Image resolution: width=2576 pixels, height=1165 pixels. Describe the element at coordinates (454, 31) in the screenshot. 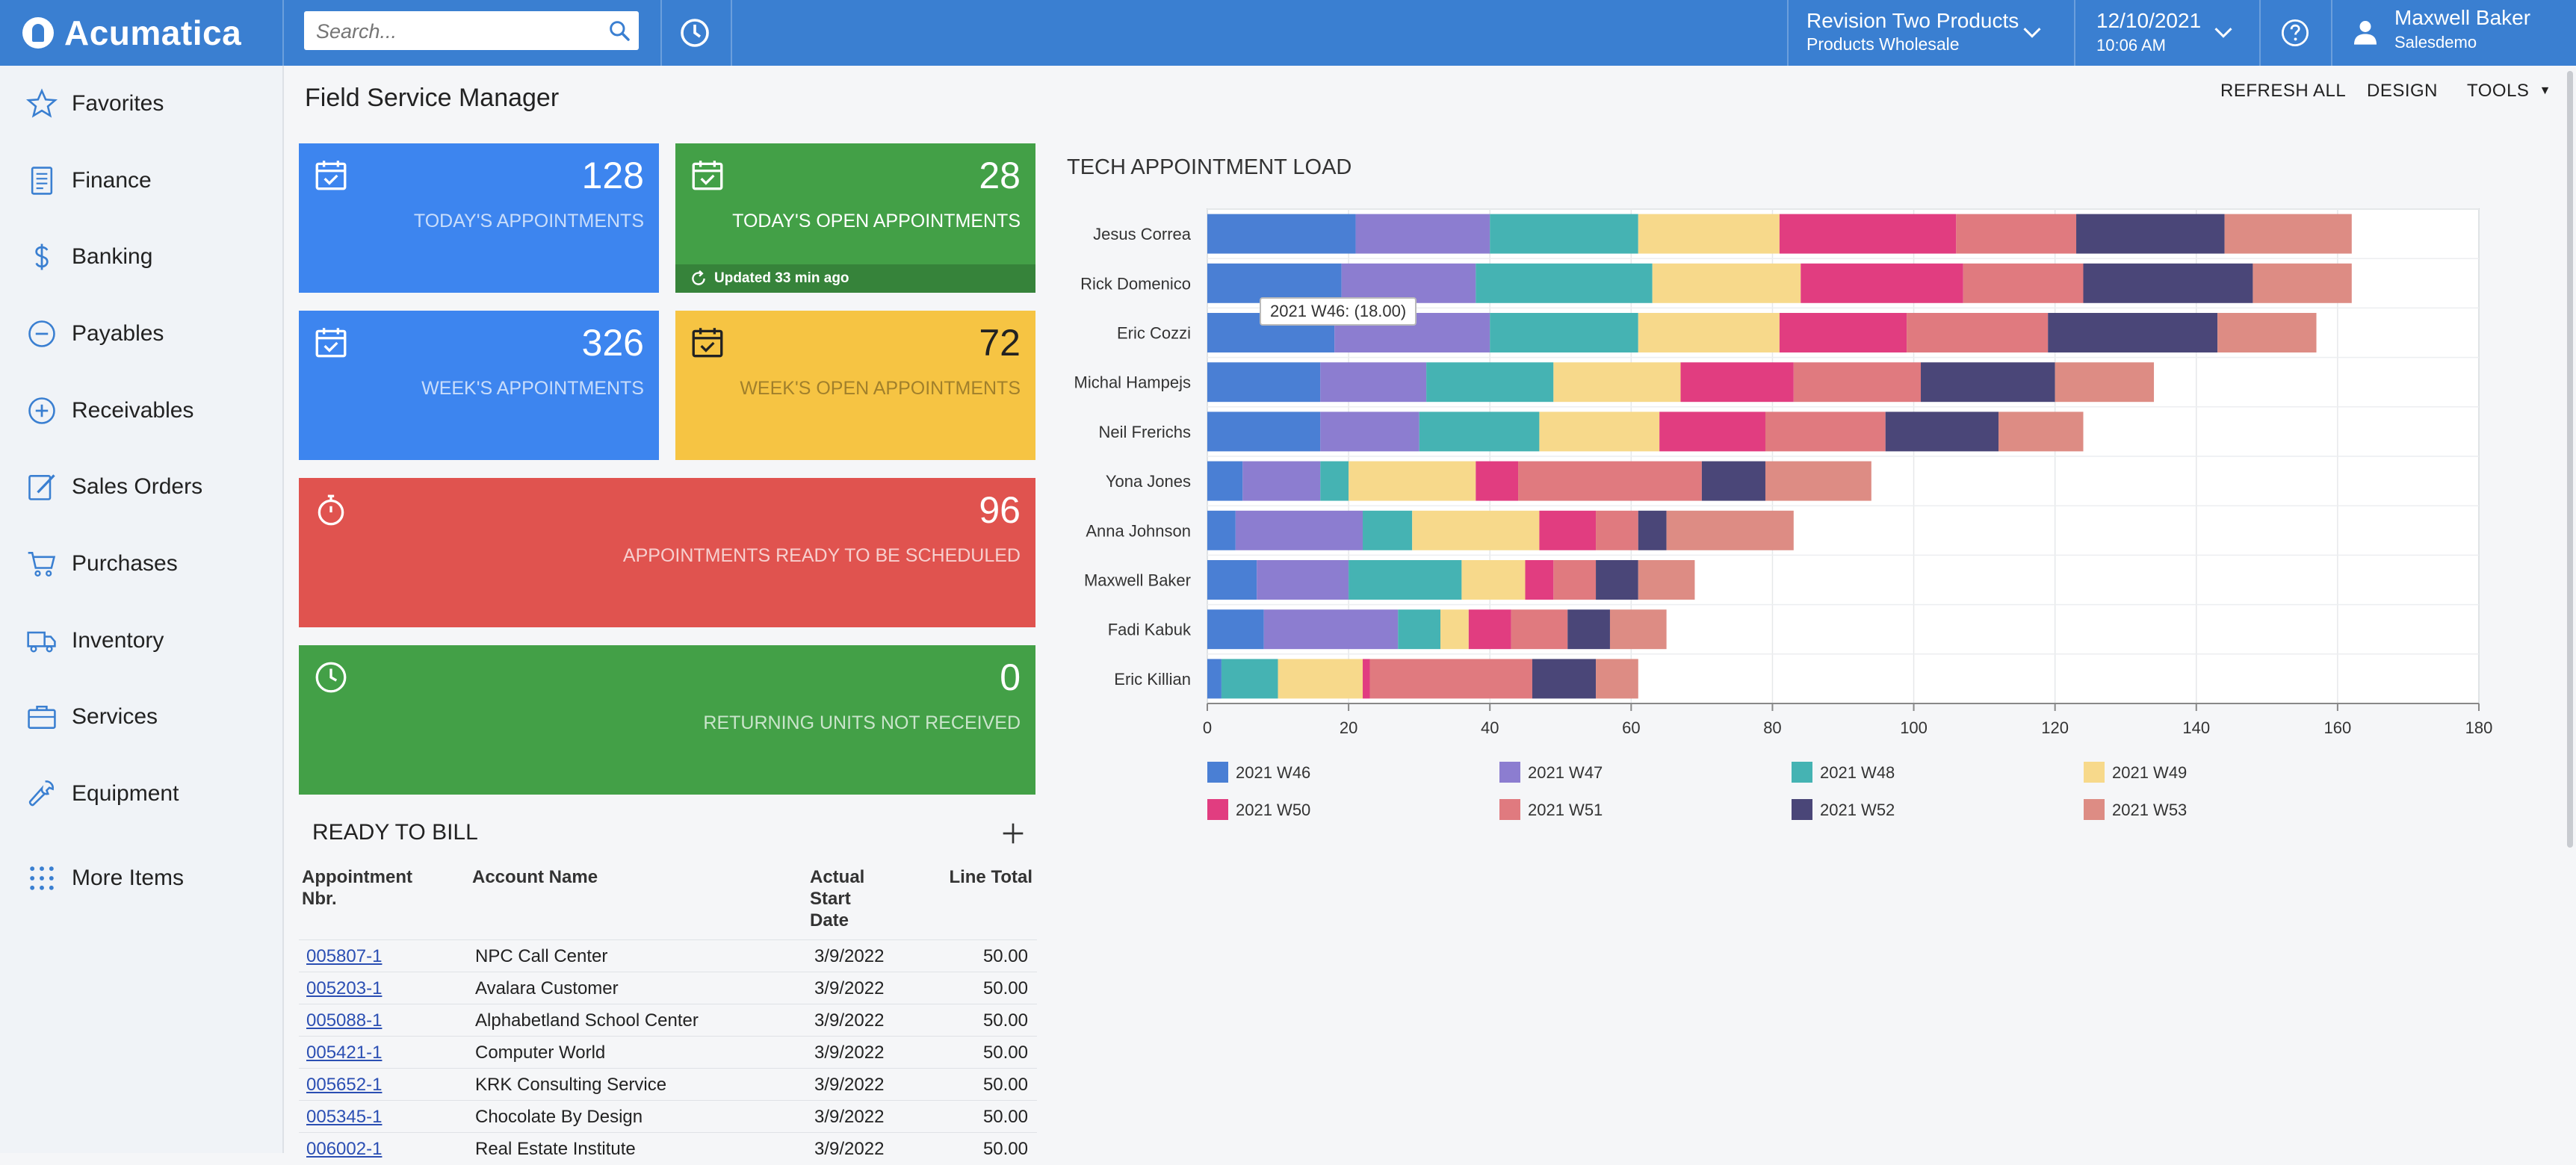

I see `search-input` at that location.